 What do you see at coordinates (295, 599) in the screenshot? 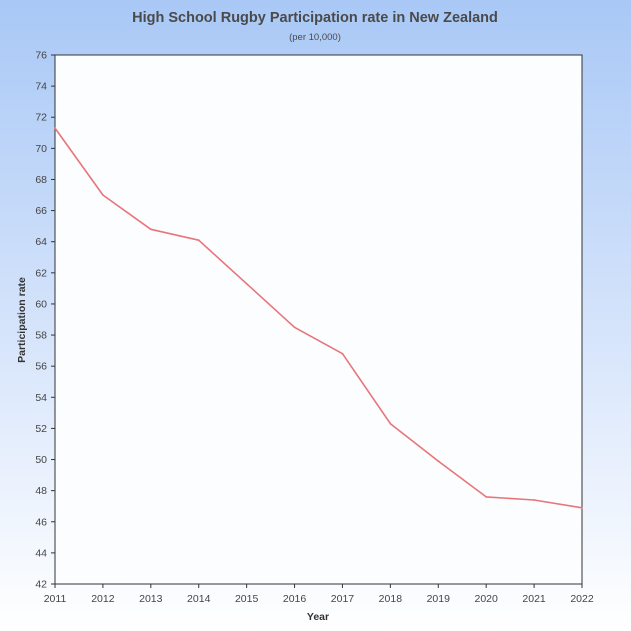
I see `x-tick-label: 2016` at bounding box center [295, 599].